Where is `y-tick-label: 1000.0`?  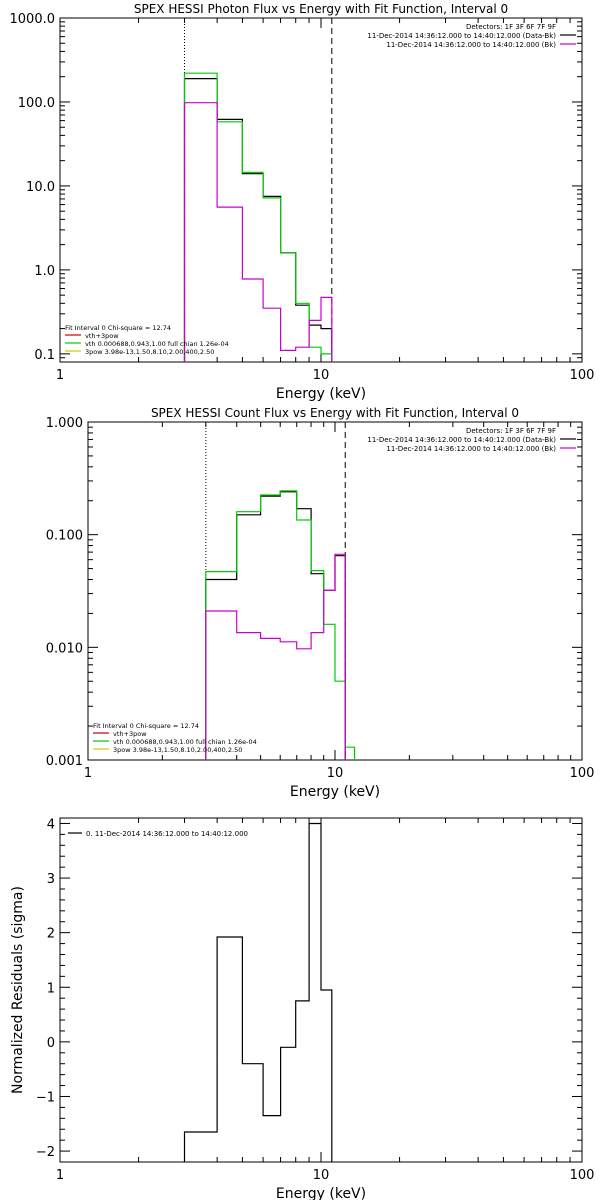
y-tick-label: 1000.0 is located at coordinates (33, 19).